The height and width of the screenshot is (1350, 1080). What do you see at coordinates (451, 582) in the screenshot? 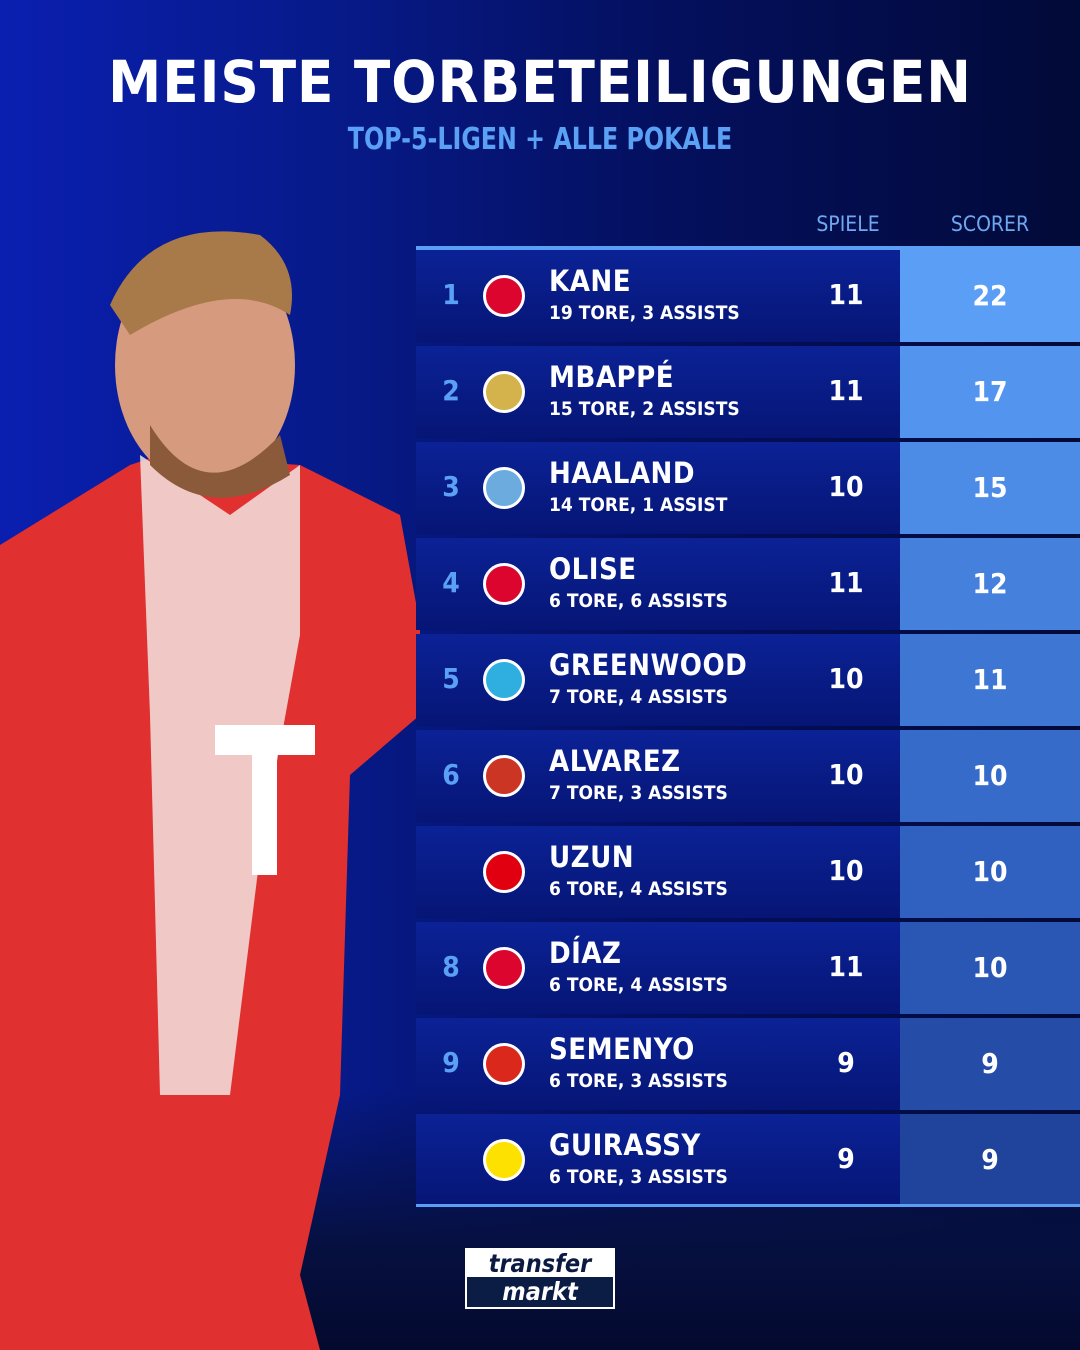
I see `rank: 4` at bounding box center [451, 582].